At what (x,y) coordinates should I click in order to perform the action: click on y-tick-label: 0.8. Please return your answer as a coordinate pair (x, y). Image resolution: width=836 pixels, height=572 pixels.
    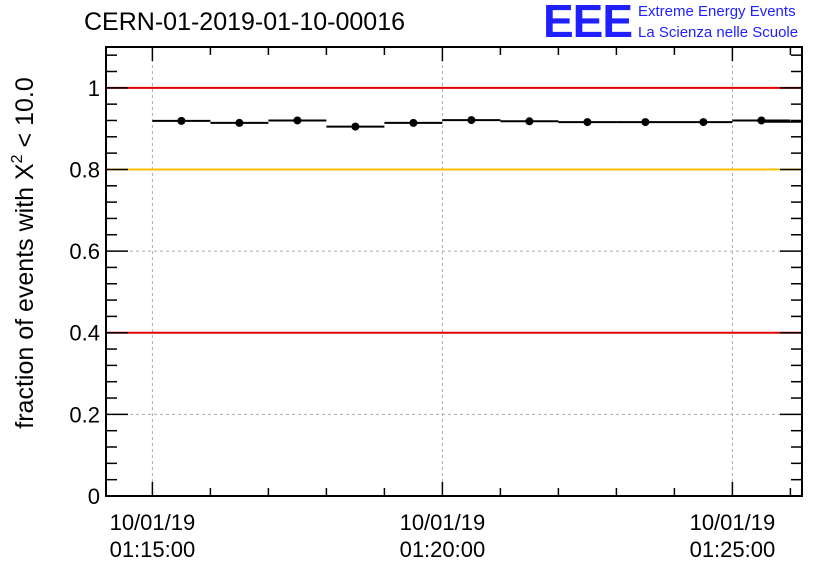
    Looking at the image, I should click on (84, 169).